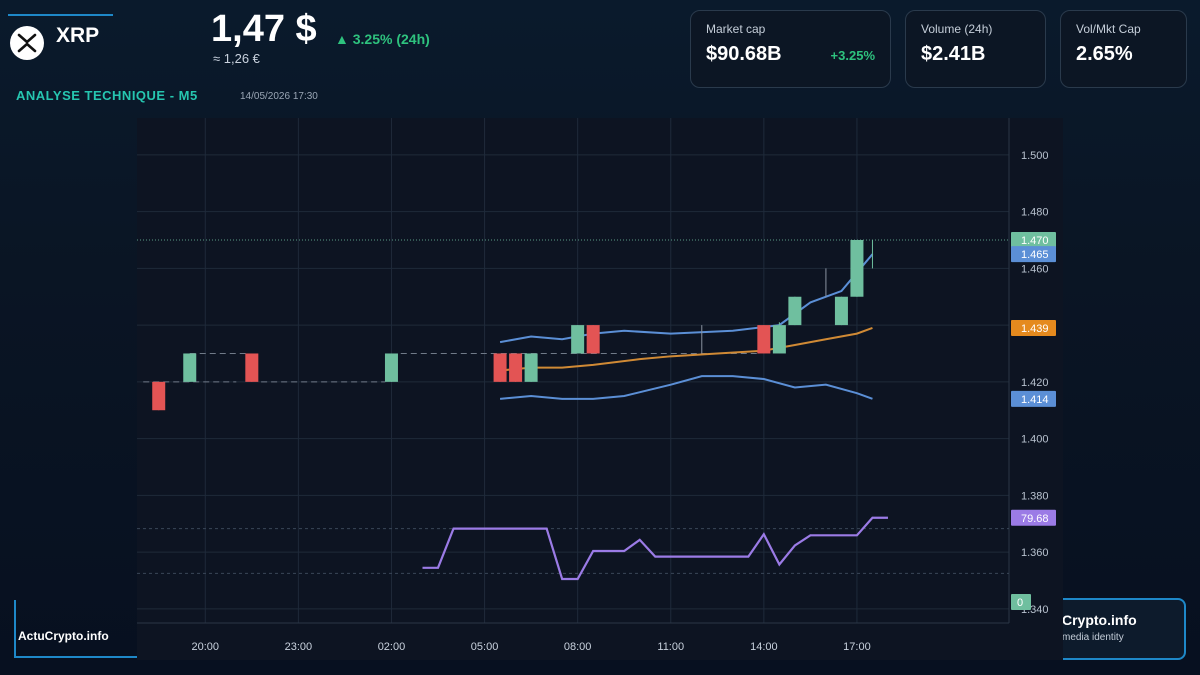  What do you see at coordinates (1035, 269) in the screenshot?
I see `y-tick-label: 1.460` at bounding box center [1035, 269].